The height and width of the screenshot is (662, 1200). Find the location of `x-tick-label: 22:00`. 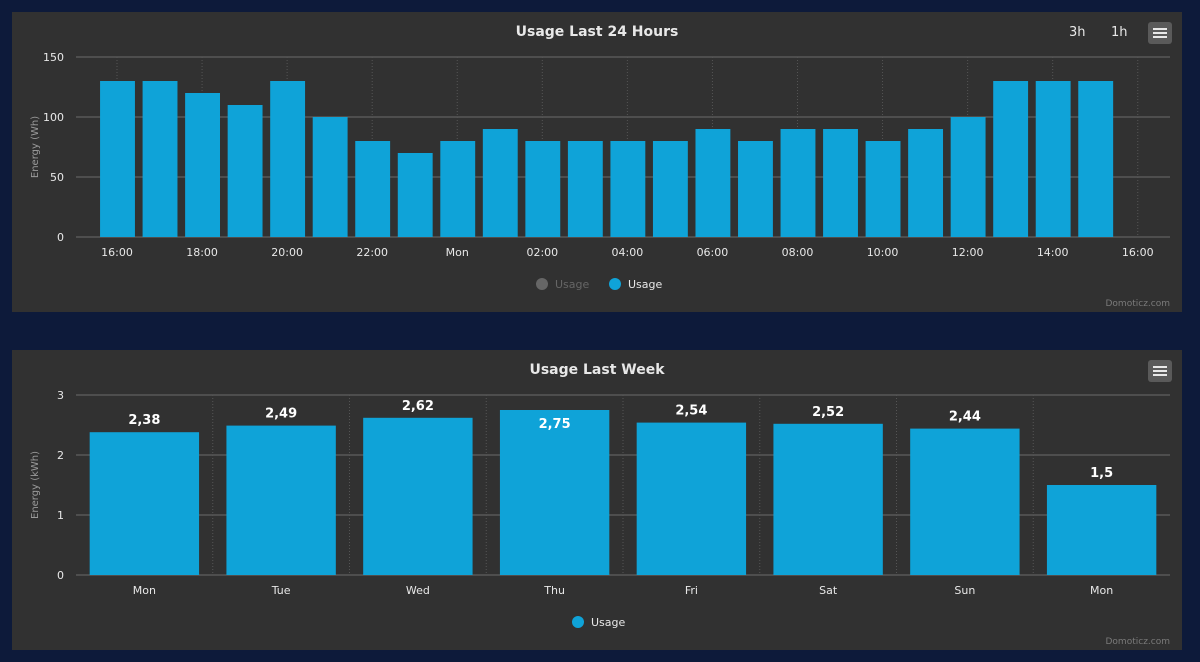

x-tick-label: 22:00 is located at coordinates (372, 252).